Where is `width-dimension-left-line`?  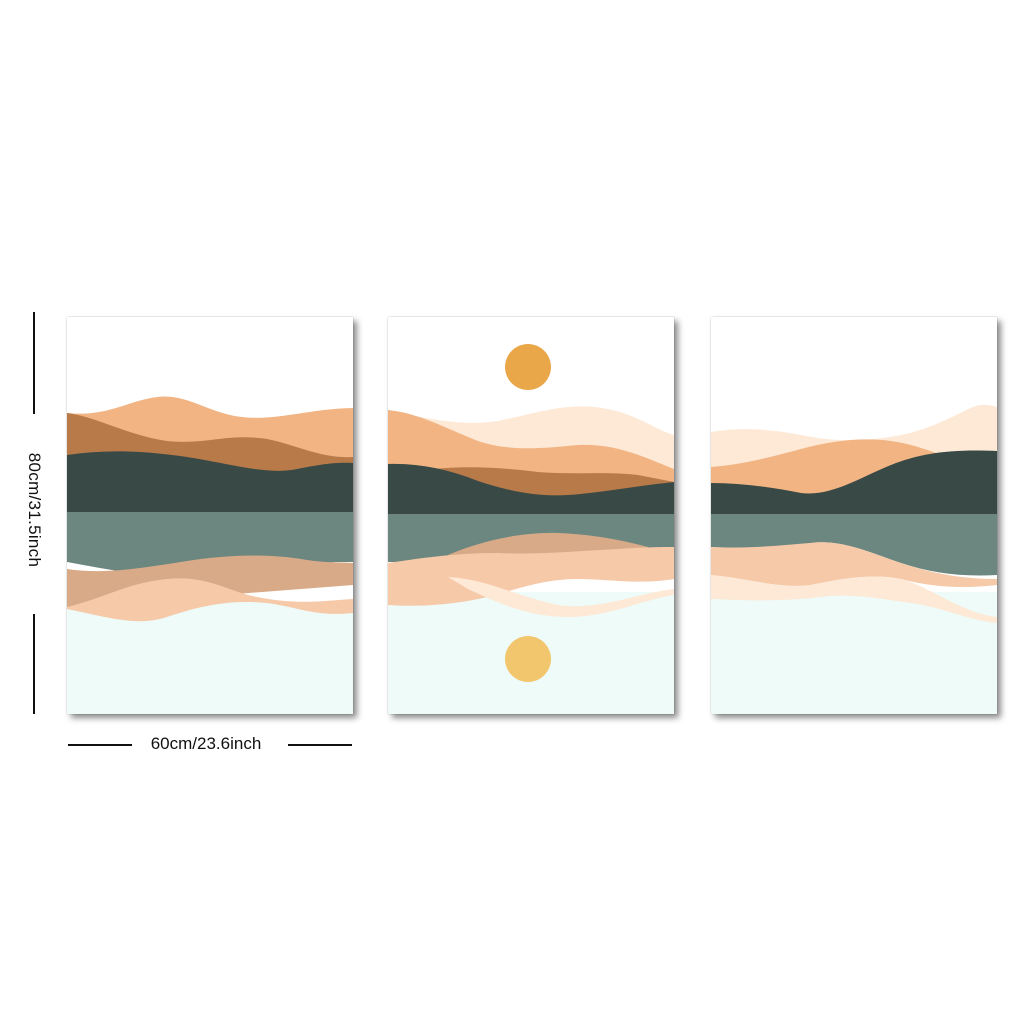
width-dimension-left-line is located at coordinates (100, 745).